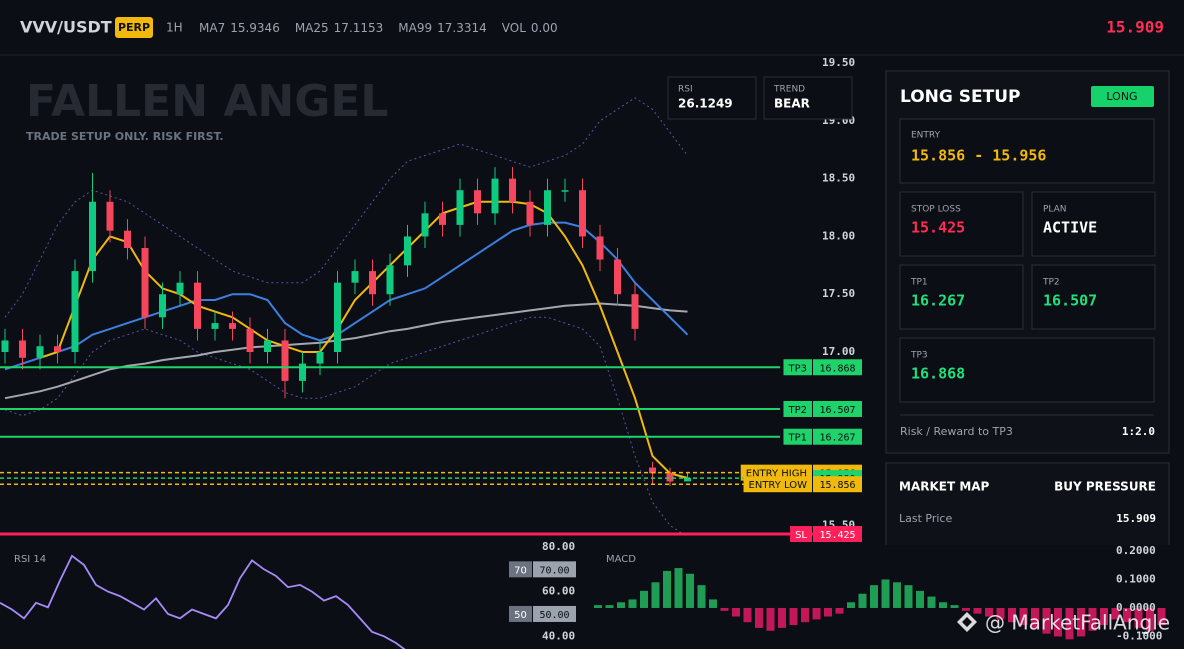 This screenshot has height=649, width=1184. Describe the element at coordinates (514, 28) in the screenshot. I see `indicator-label: VOL` at that location.